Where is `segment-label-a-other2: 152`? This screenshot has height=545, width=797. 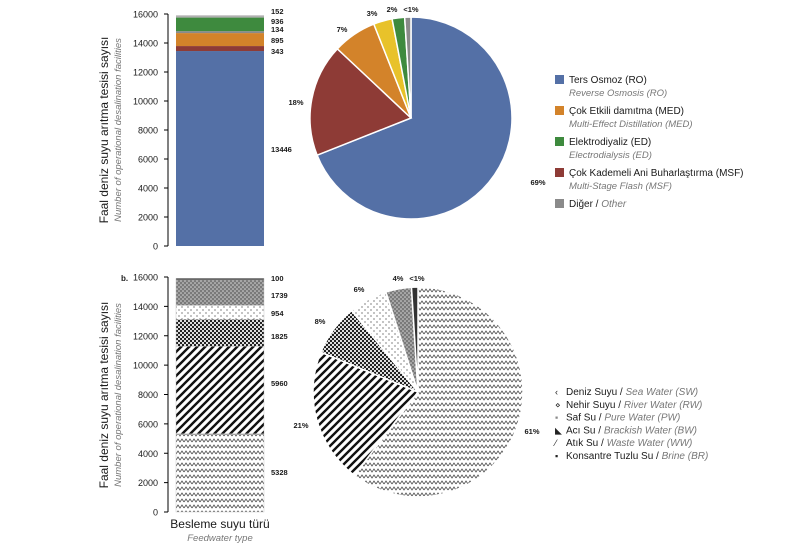
segment-label-a-other2: 152 is located at coordinates (277, 11).